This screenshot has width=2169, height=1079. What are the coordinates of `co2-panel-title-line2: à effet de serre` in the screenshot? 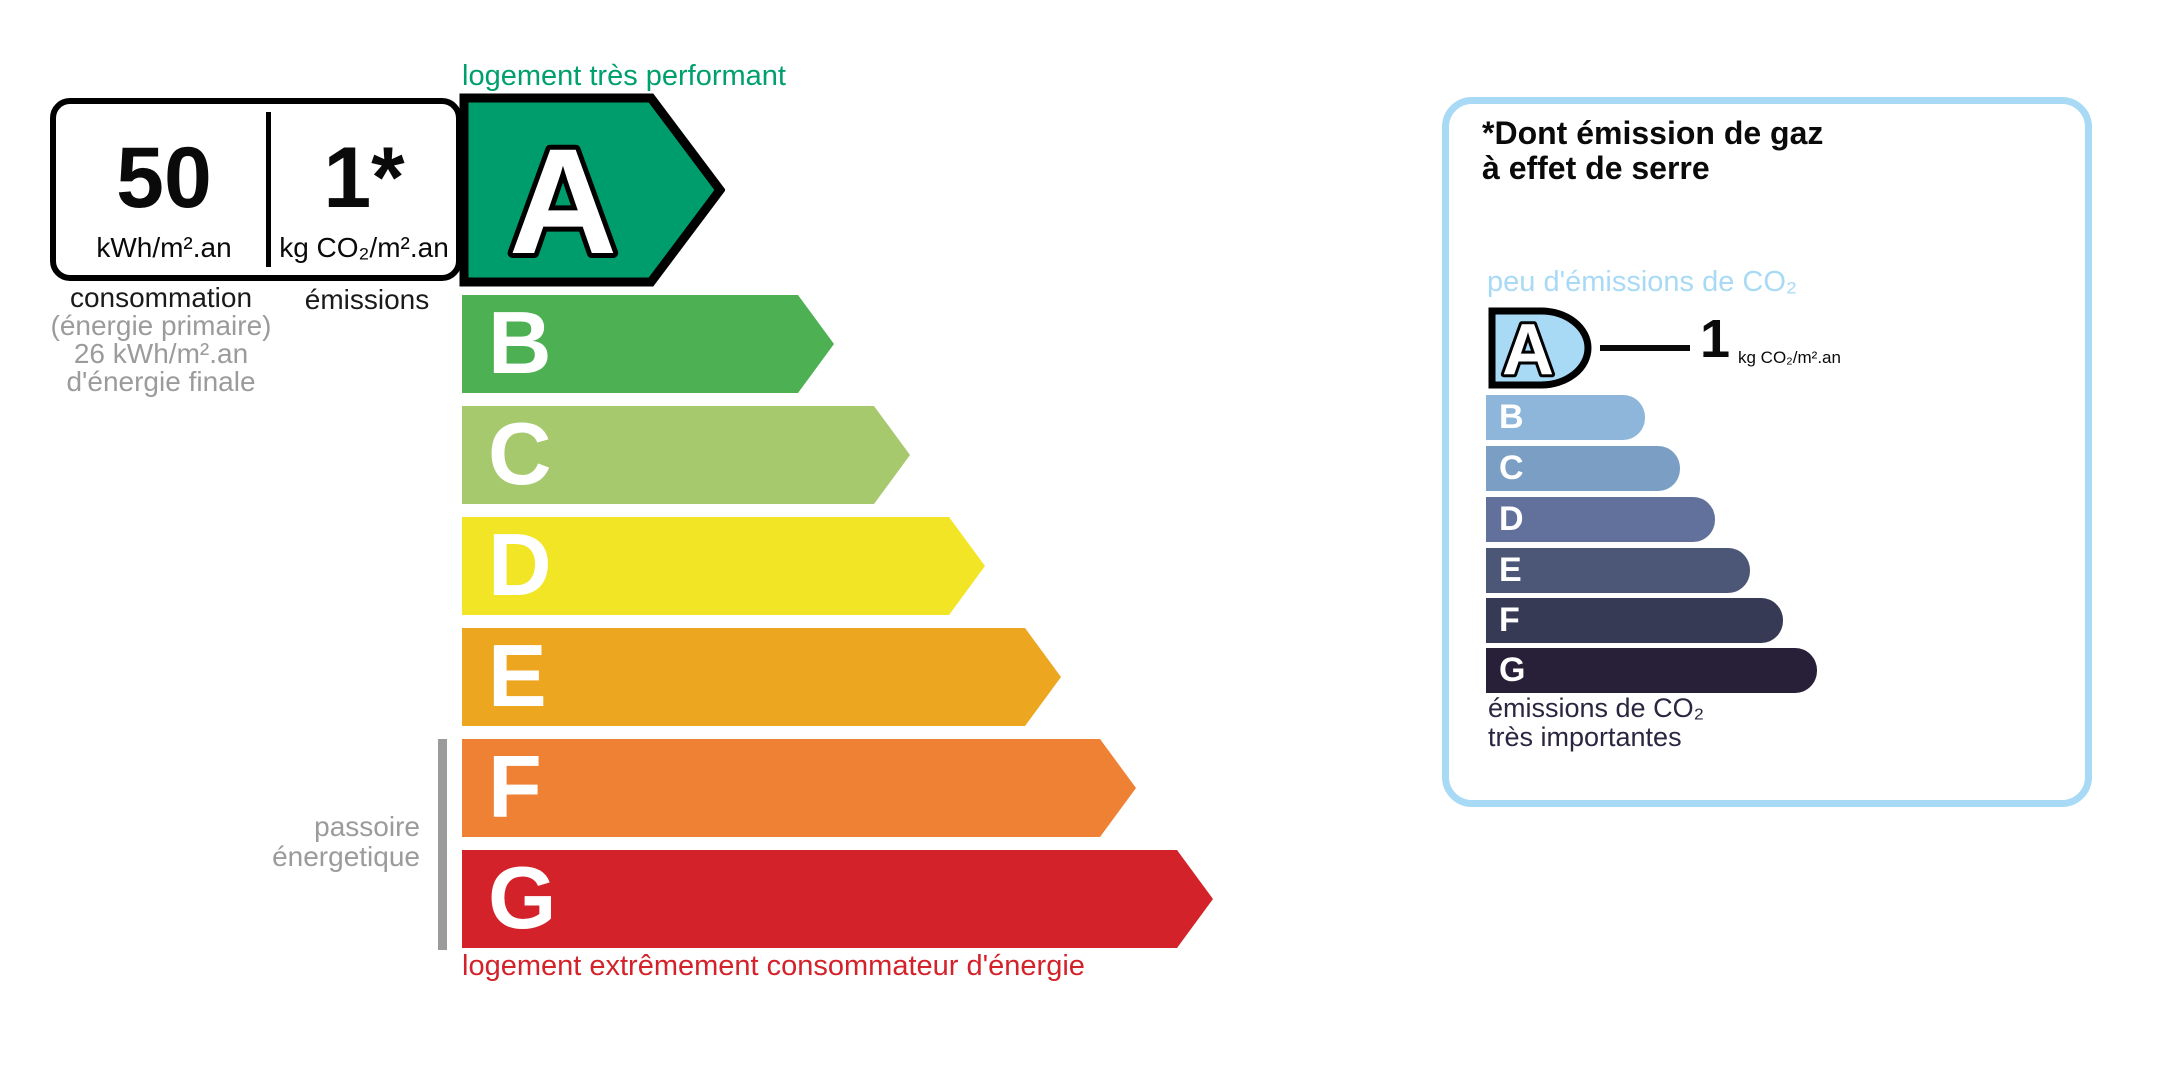 It's located at (1596, 168).